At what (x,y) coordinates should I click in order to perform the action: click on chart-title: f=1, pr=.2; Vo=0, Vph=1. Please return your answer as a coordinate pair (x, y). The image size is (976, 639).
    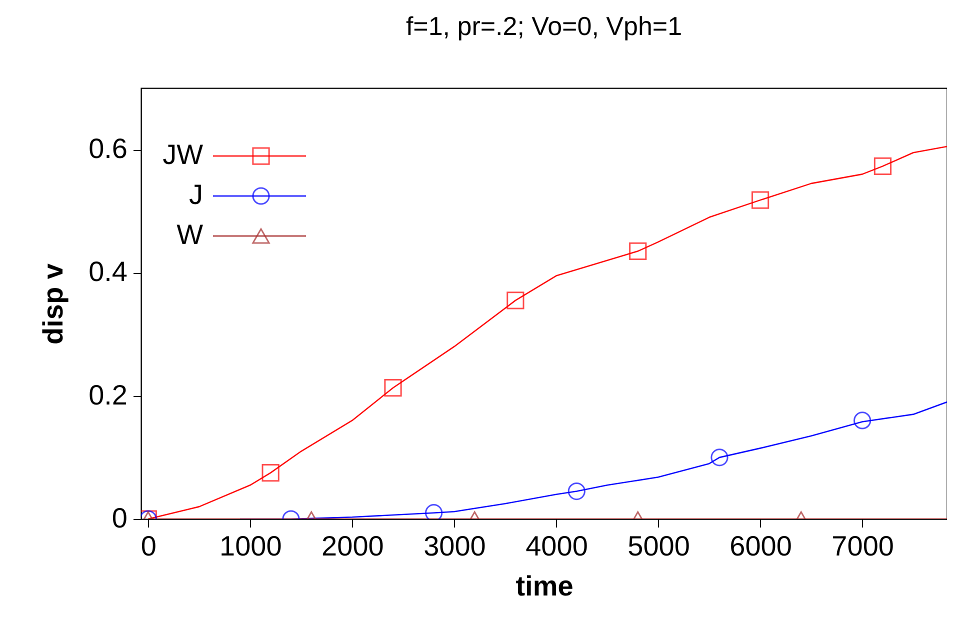
    Looking at the image, I should click on (544, 26).